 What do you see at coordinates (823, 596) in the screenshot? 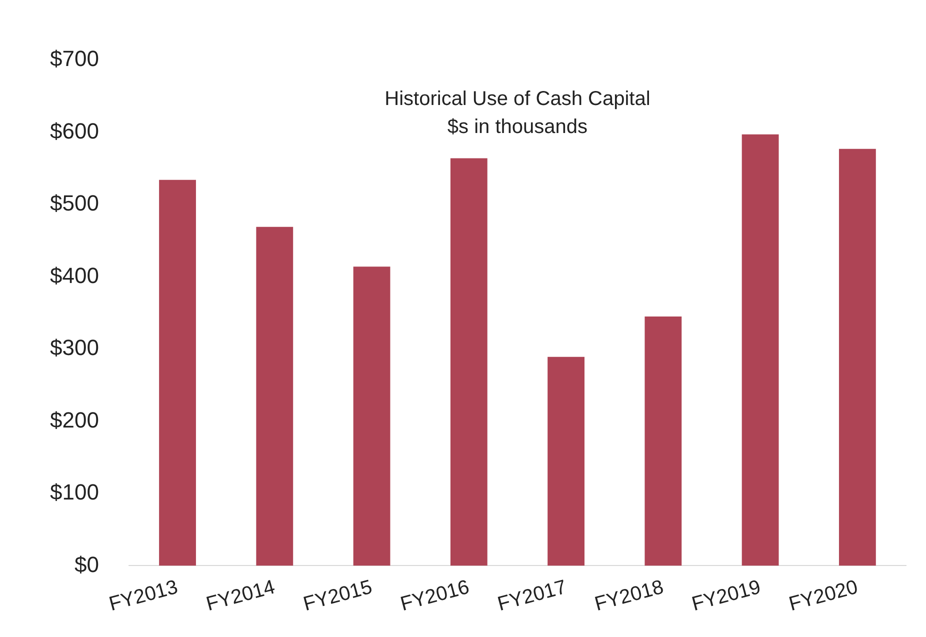
I see `x-tick-label: FY2020` at bounding box center [823, 596].